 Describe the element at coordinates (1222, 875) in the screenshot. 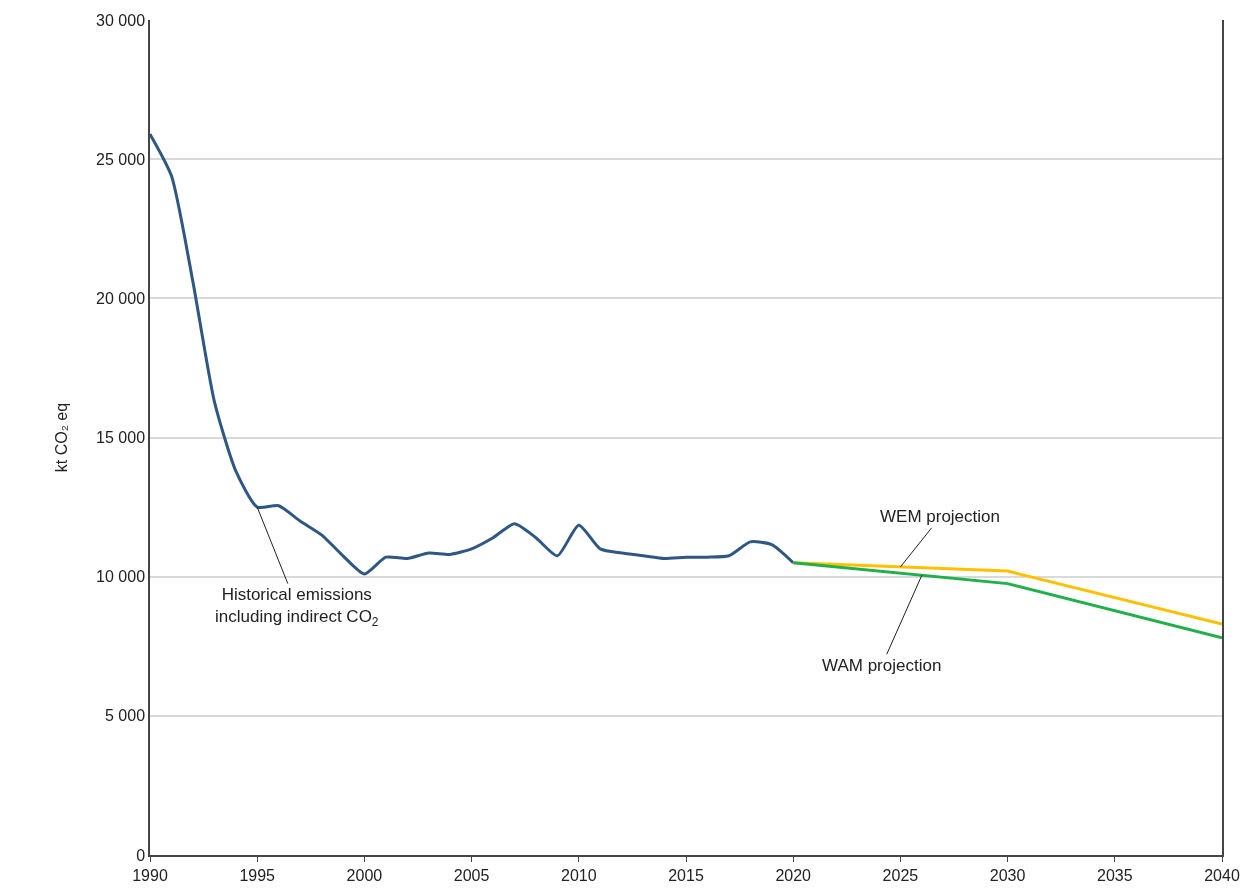

I see `x-tick-label: 2040` at that location.